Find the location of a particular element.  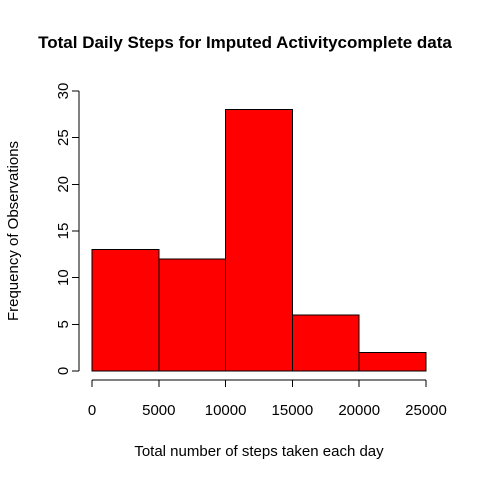

x-axis-label: Total number of steps taken each day is located at coordinates (259, 451).